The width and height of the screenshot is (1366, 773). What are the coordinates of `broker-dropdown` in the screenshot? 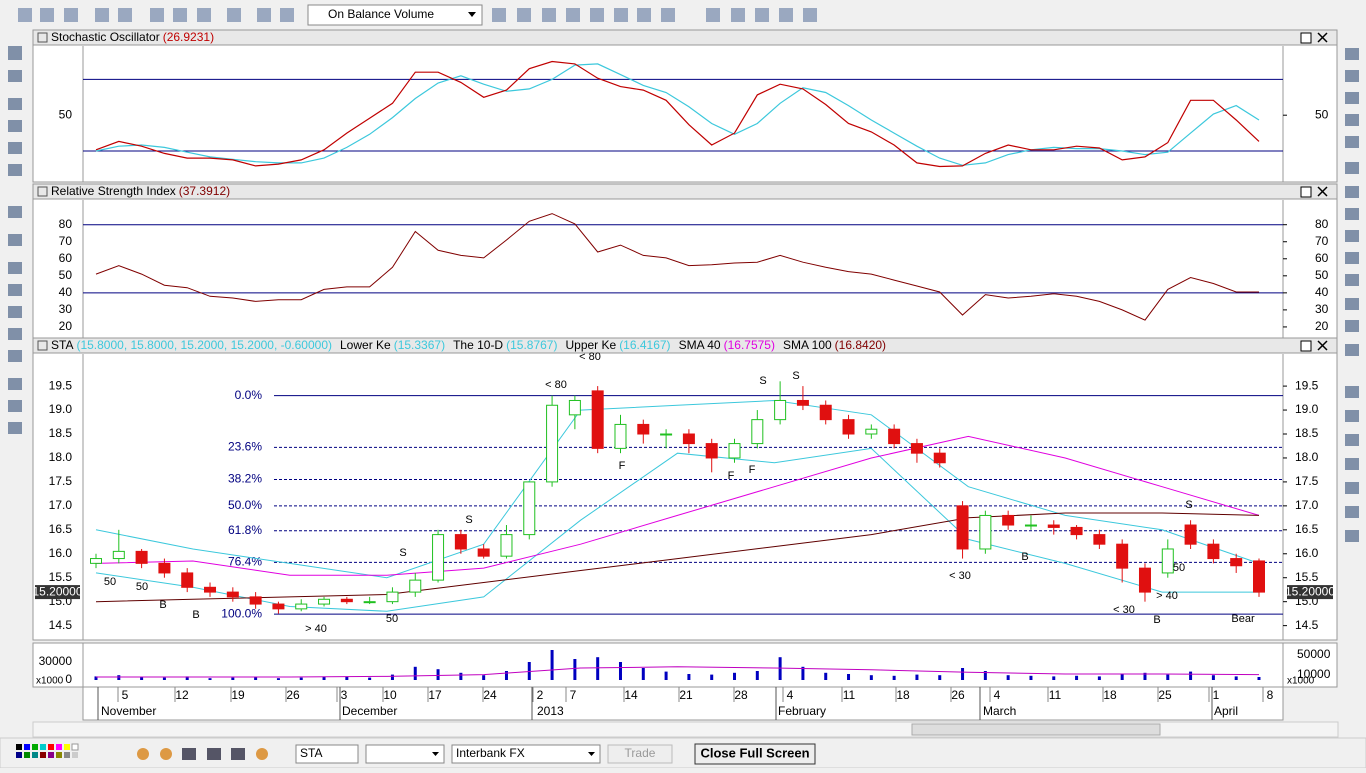 It's located at (526, 754).